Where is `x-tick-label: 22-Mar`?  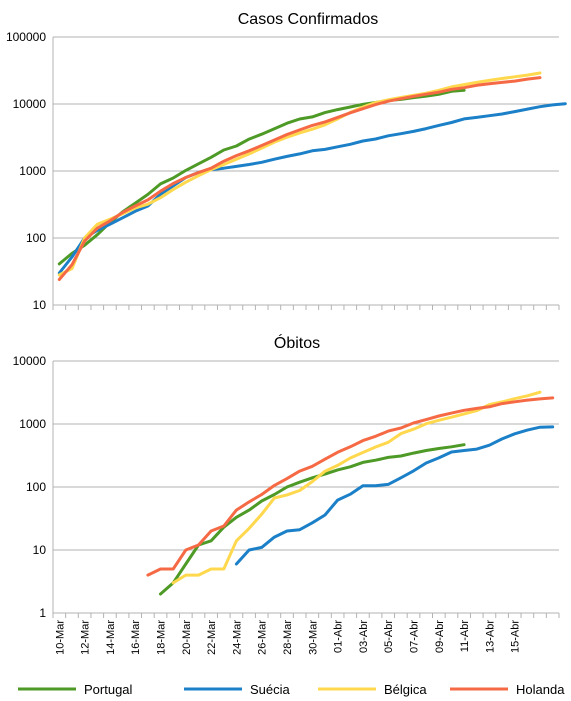 x-tick-label: 22-Mar is located at coordinates (212, 637).